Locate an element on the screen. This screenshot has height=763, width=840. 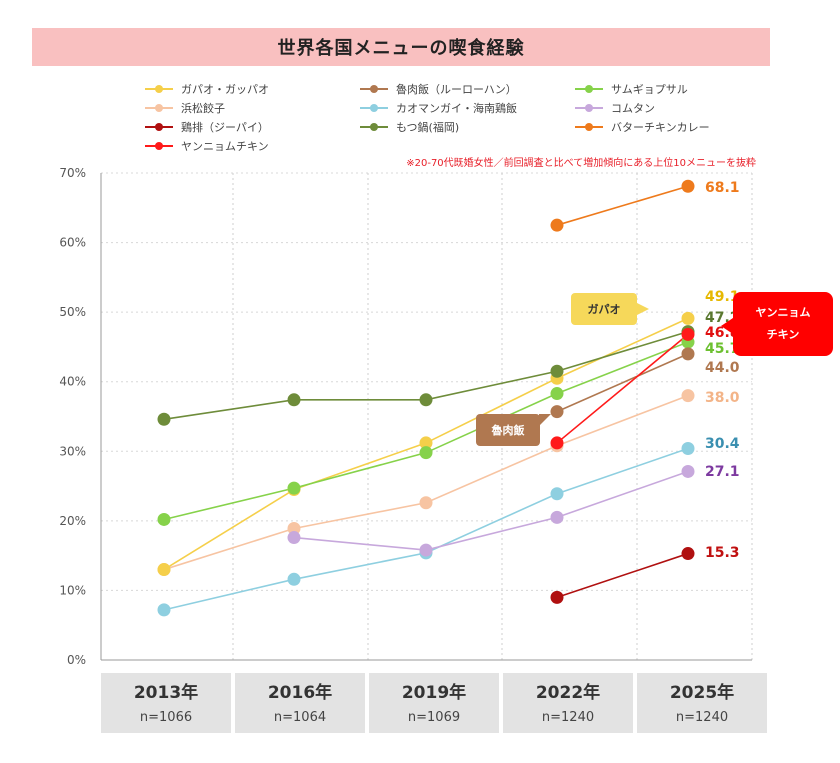
x-category: 2019年 n=1069 is located at coordinates (434, 703).